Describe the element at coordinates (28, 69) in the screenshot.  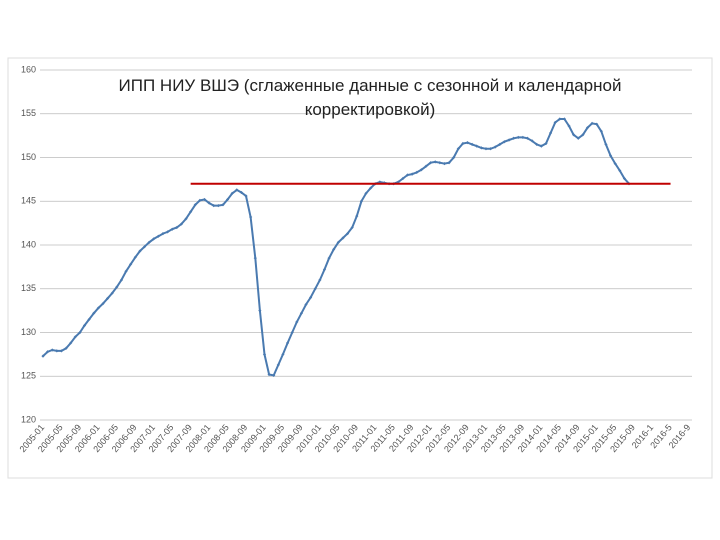
I see `y-tick-label: 160` at that location.